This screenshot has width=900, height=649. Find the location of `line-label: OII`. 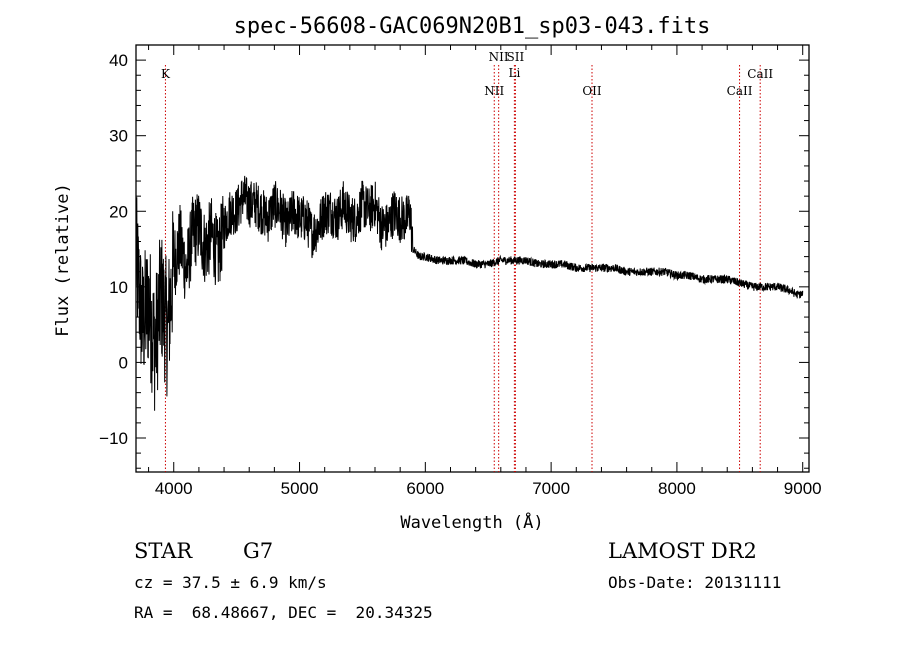

line-label: OII is located at coordinates (592, 91).